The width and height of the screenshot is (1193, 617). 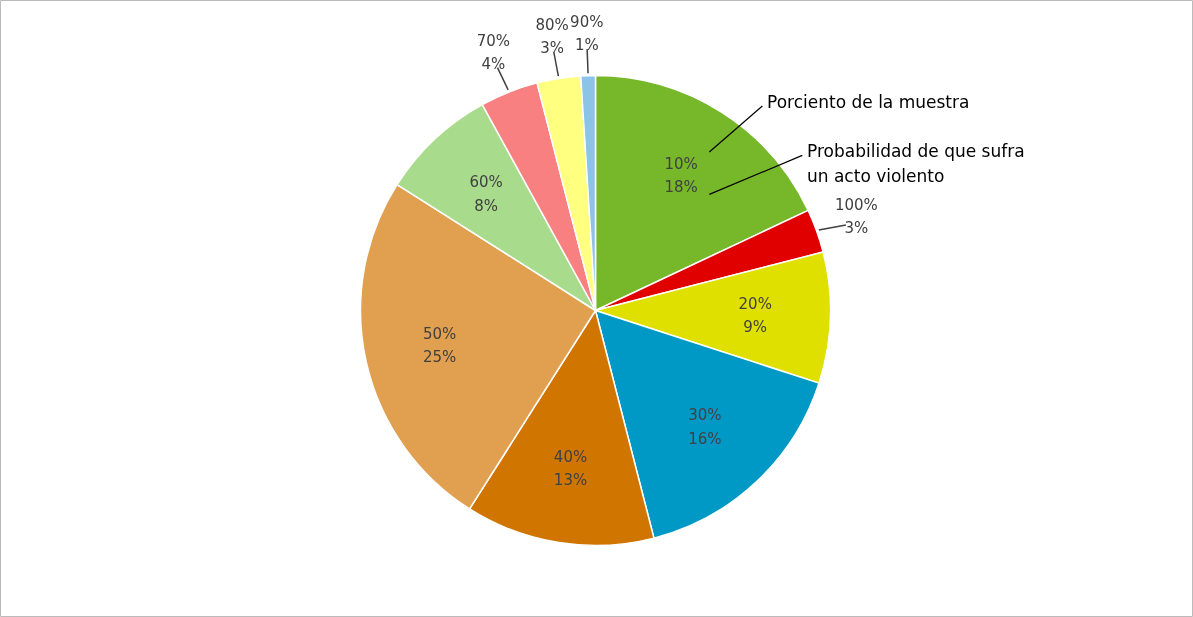 What do you see at coordinates (586, 45) in the screenshot?
I see `data-label: 1%` at bounding box center [586, 45].